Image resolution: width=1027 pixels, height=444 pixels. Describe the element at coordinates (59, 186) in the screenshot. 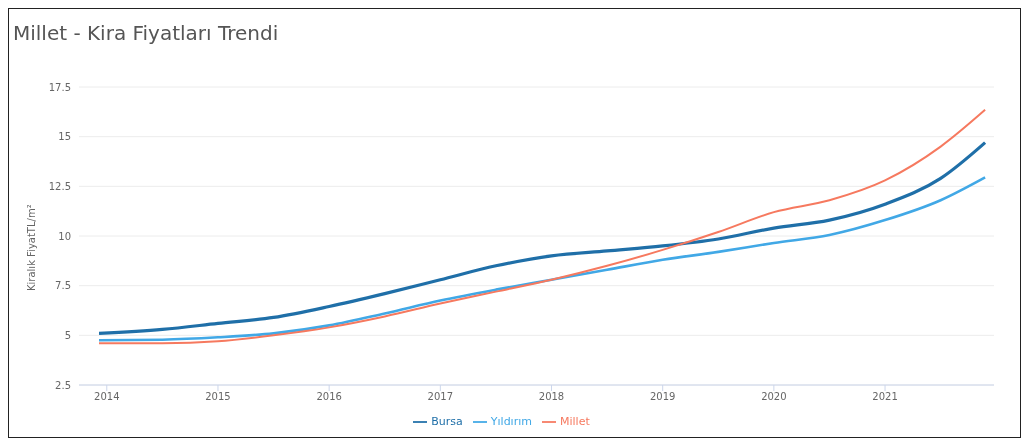

I see `y-tick-label: 12.5` at that location.